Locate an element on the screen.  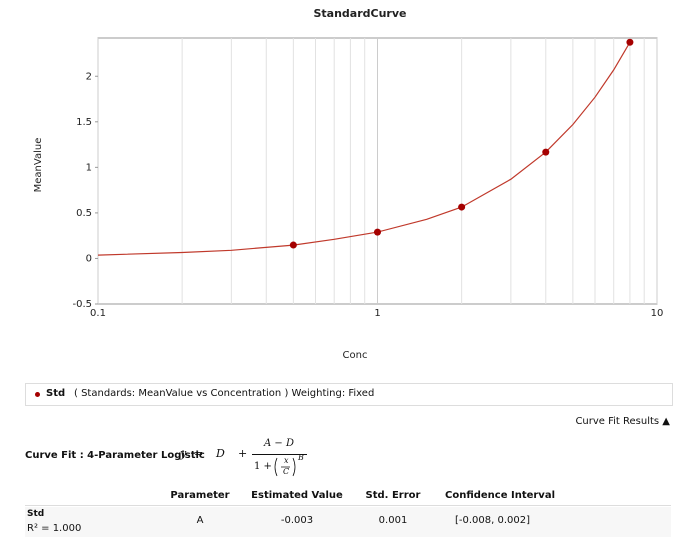
y-axis-label: MeanValue is located at coordinates (38, 165).